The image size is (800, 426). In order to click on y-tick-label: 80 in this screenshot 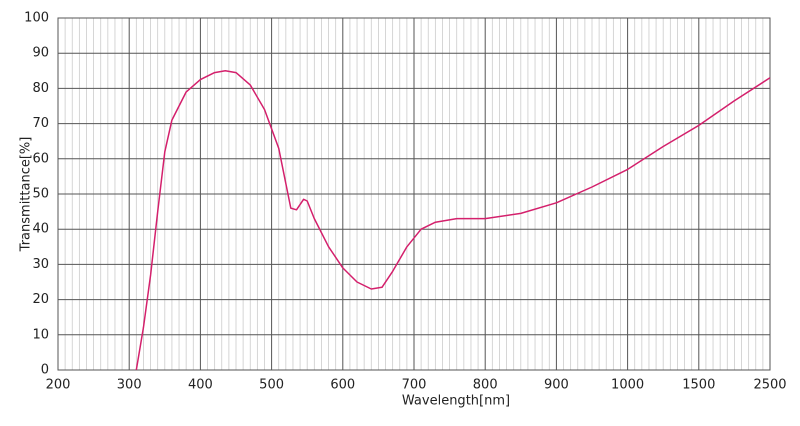, I will do `click(40, 88)`.